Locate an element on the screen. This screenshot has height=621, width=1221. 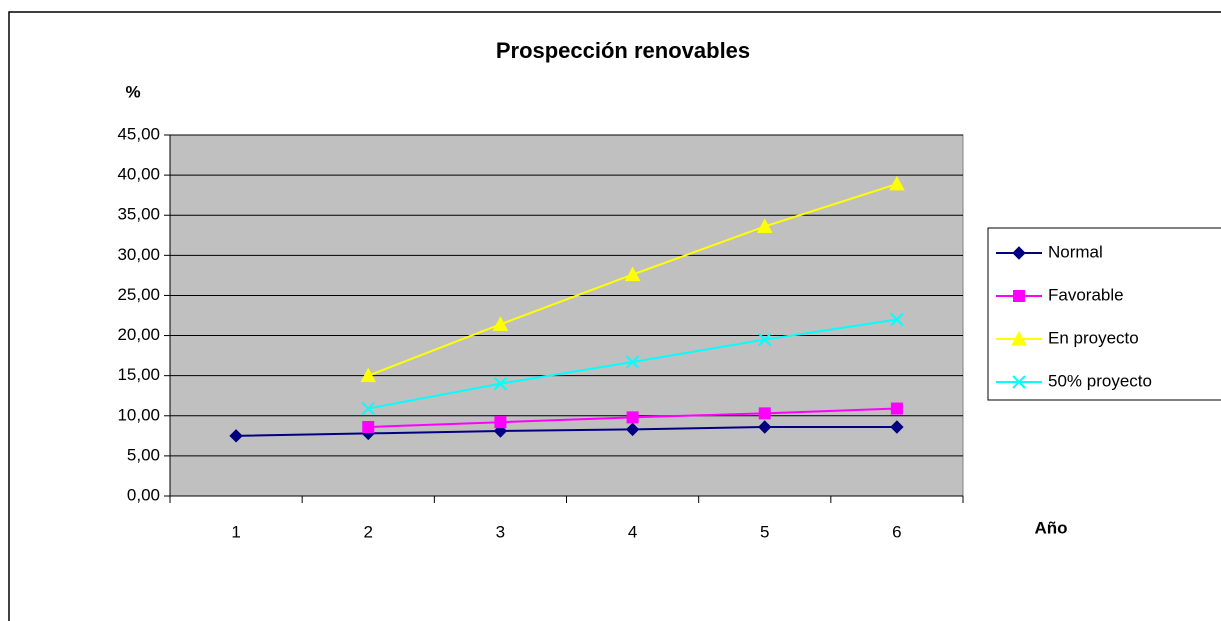
y-tick-label: 35,00 is located at coordinates (138, 214).